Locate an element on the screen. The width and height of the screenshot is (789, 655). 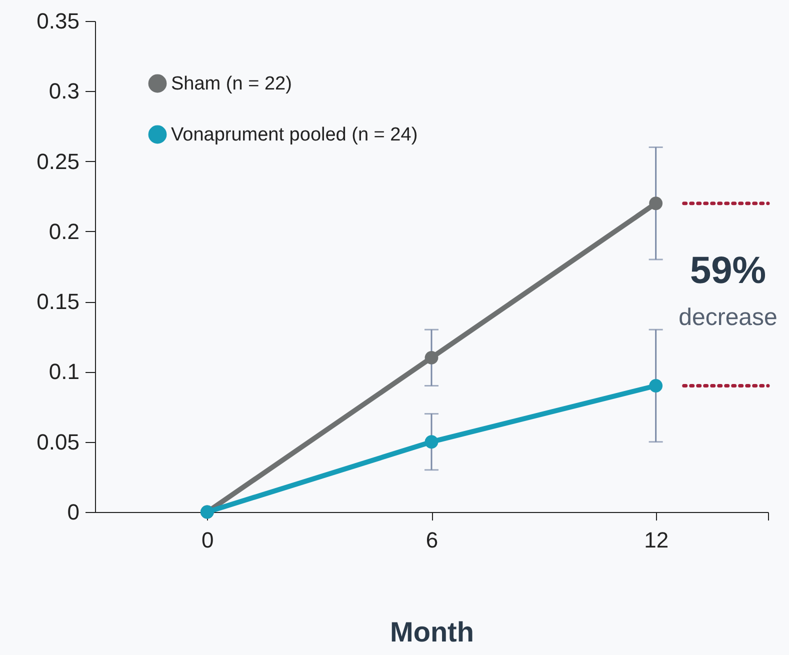
y-tick-label: 0.2 is located at coordinates (64, 231).